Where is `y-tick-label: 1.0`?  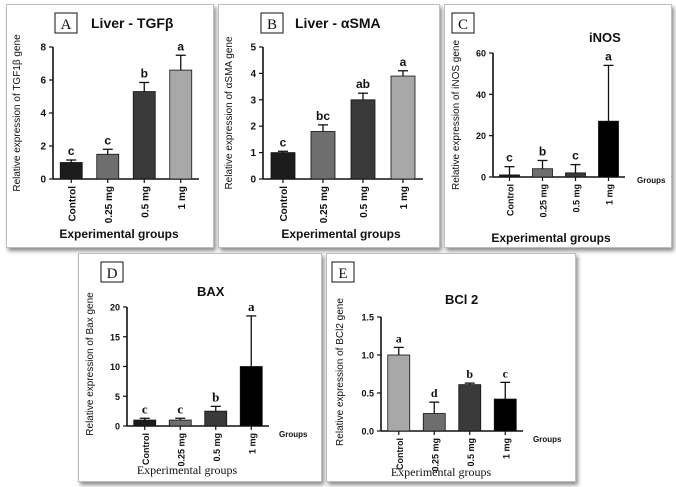 y-tick-label: 1.0 is located at coordinates (367, 356).